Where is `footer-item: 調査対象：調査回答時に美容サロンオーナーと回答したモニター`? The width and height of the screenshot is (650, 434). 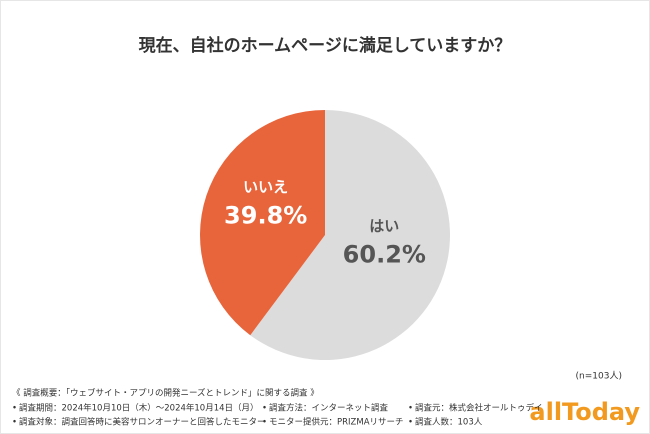
footer-item: 調査対象：調査回答時に美容サロンオーナーと回答したモニター is located at coordinates (142, 422).